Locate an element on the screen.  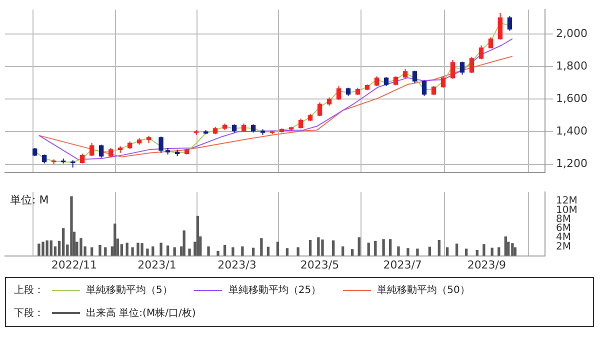
x-tick-label: 2023/9 is located at coordinates (486, 265).